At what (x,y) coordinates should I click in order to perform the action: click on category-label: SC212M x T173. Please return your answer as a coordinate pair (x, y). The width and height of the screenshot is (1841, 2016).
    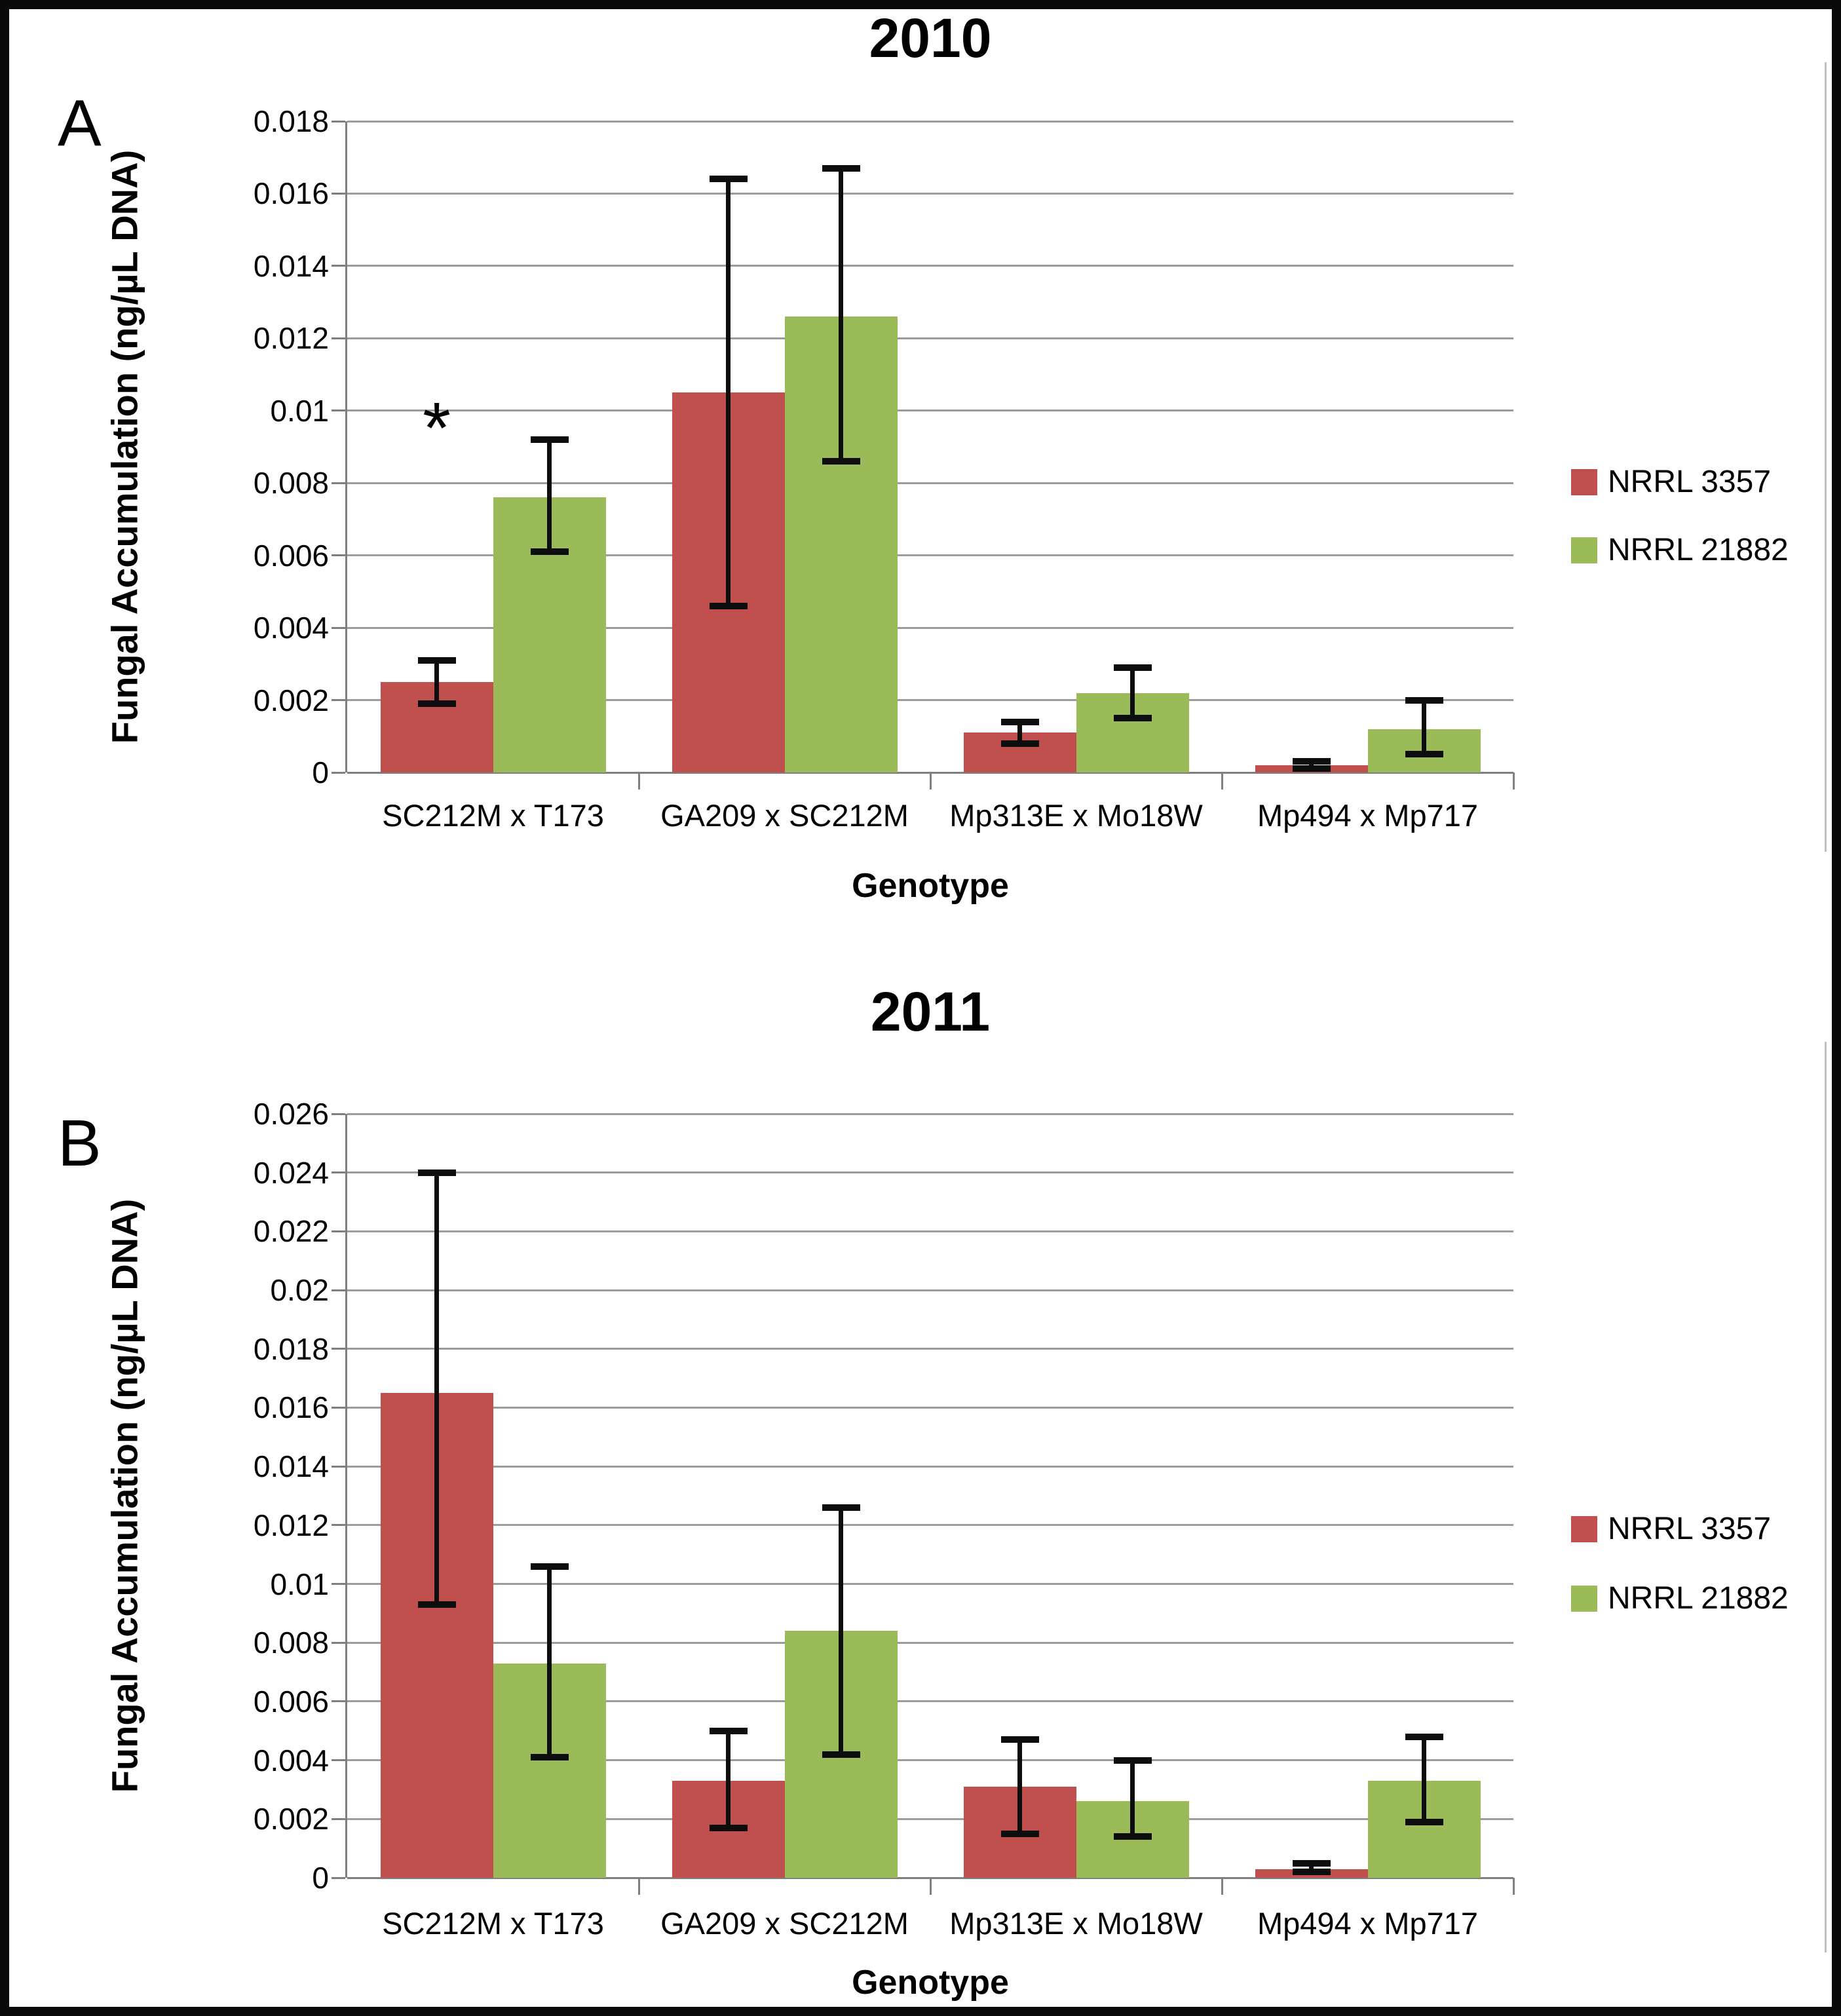
    Looking at the image, I should click on (493, 1923).